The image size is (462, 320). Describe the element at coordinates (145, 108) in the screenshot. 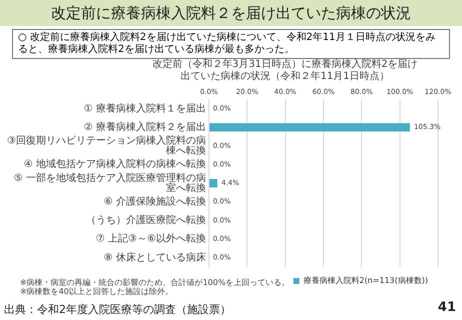

I see `y-tick-label: ① 療養病棟入院料１を届出` at that location.